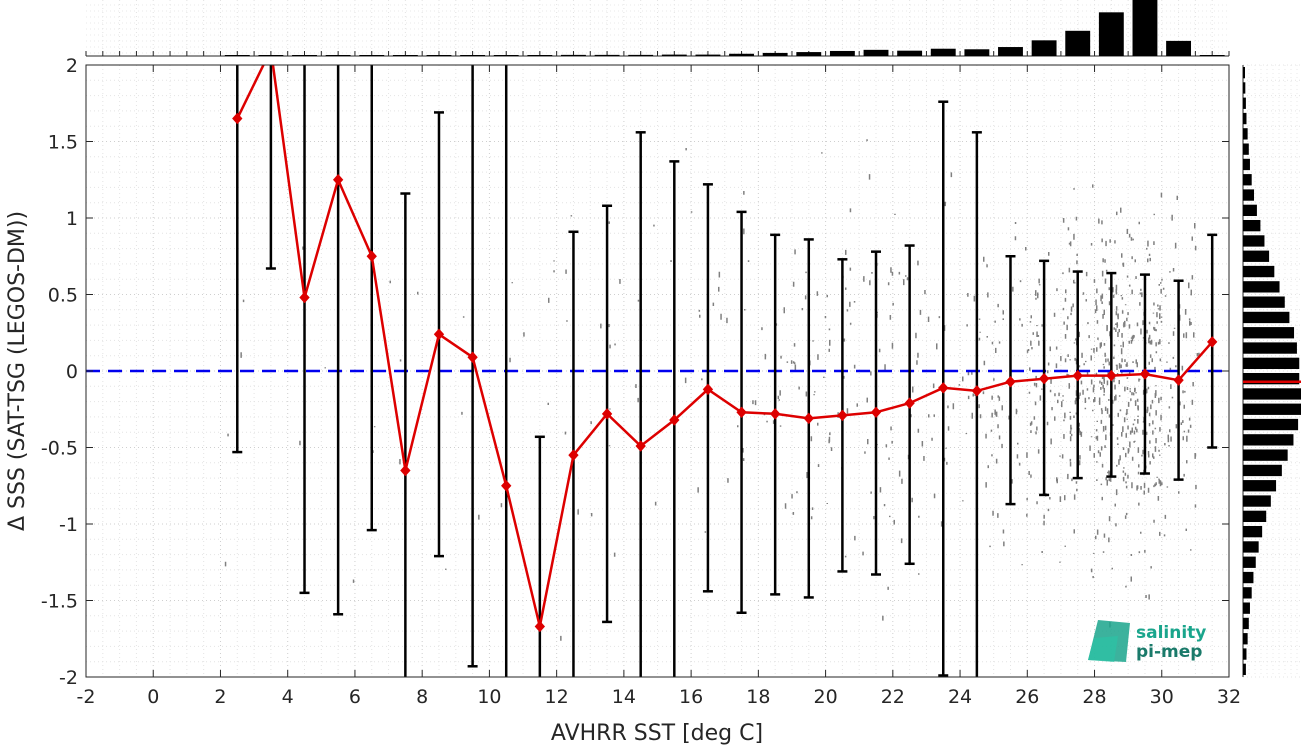  Describe the element at coordinates (758, 697) in the screenshot. I see `x-tick-label: 18` at that location.